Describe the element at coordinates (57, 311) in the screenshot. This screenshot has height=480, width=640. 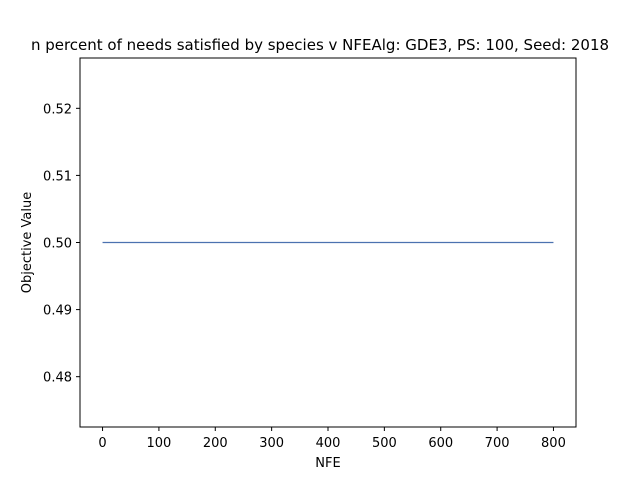
I see `y-tick-label: 0.49` at that location.